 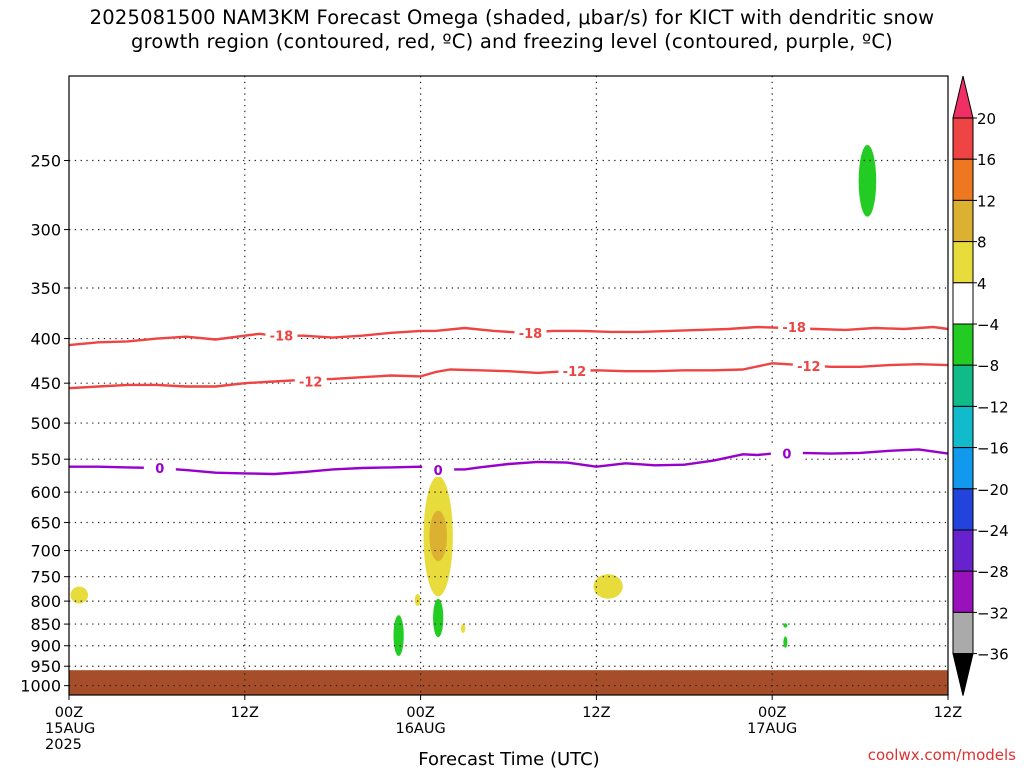 What do you see at coordinates (963, 674) in the screenshot?
I see `colorbar-bottom-arrow` at bounding box center [963, 674].